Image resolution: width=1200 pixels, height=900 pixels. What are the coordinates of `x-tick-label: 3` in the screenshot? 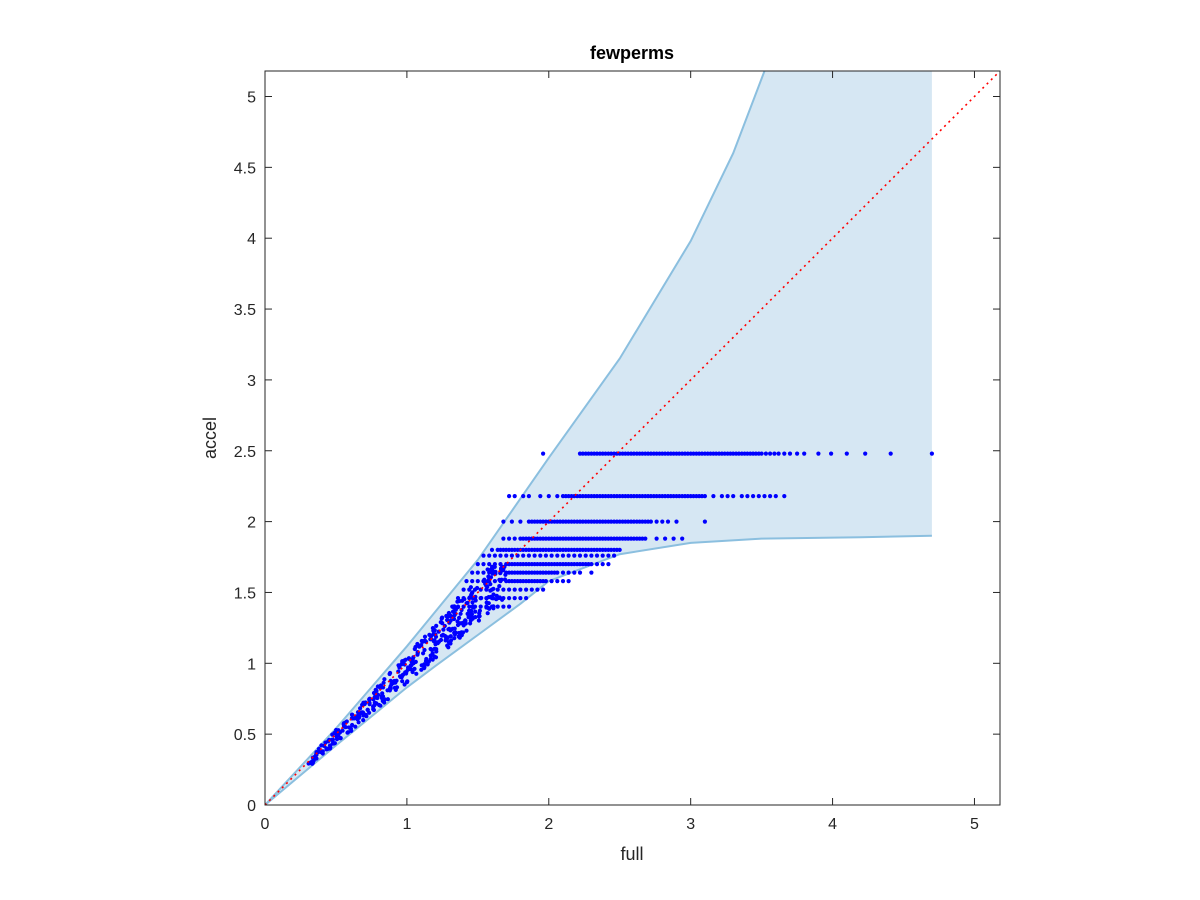 It's located at (690, 824).